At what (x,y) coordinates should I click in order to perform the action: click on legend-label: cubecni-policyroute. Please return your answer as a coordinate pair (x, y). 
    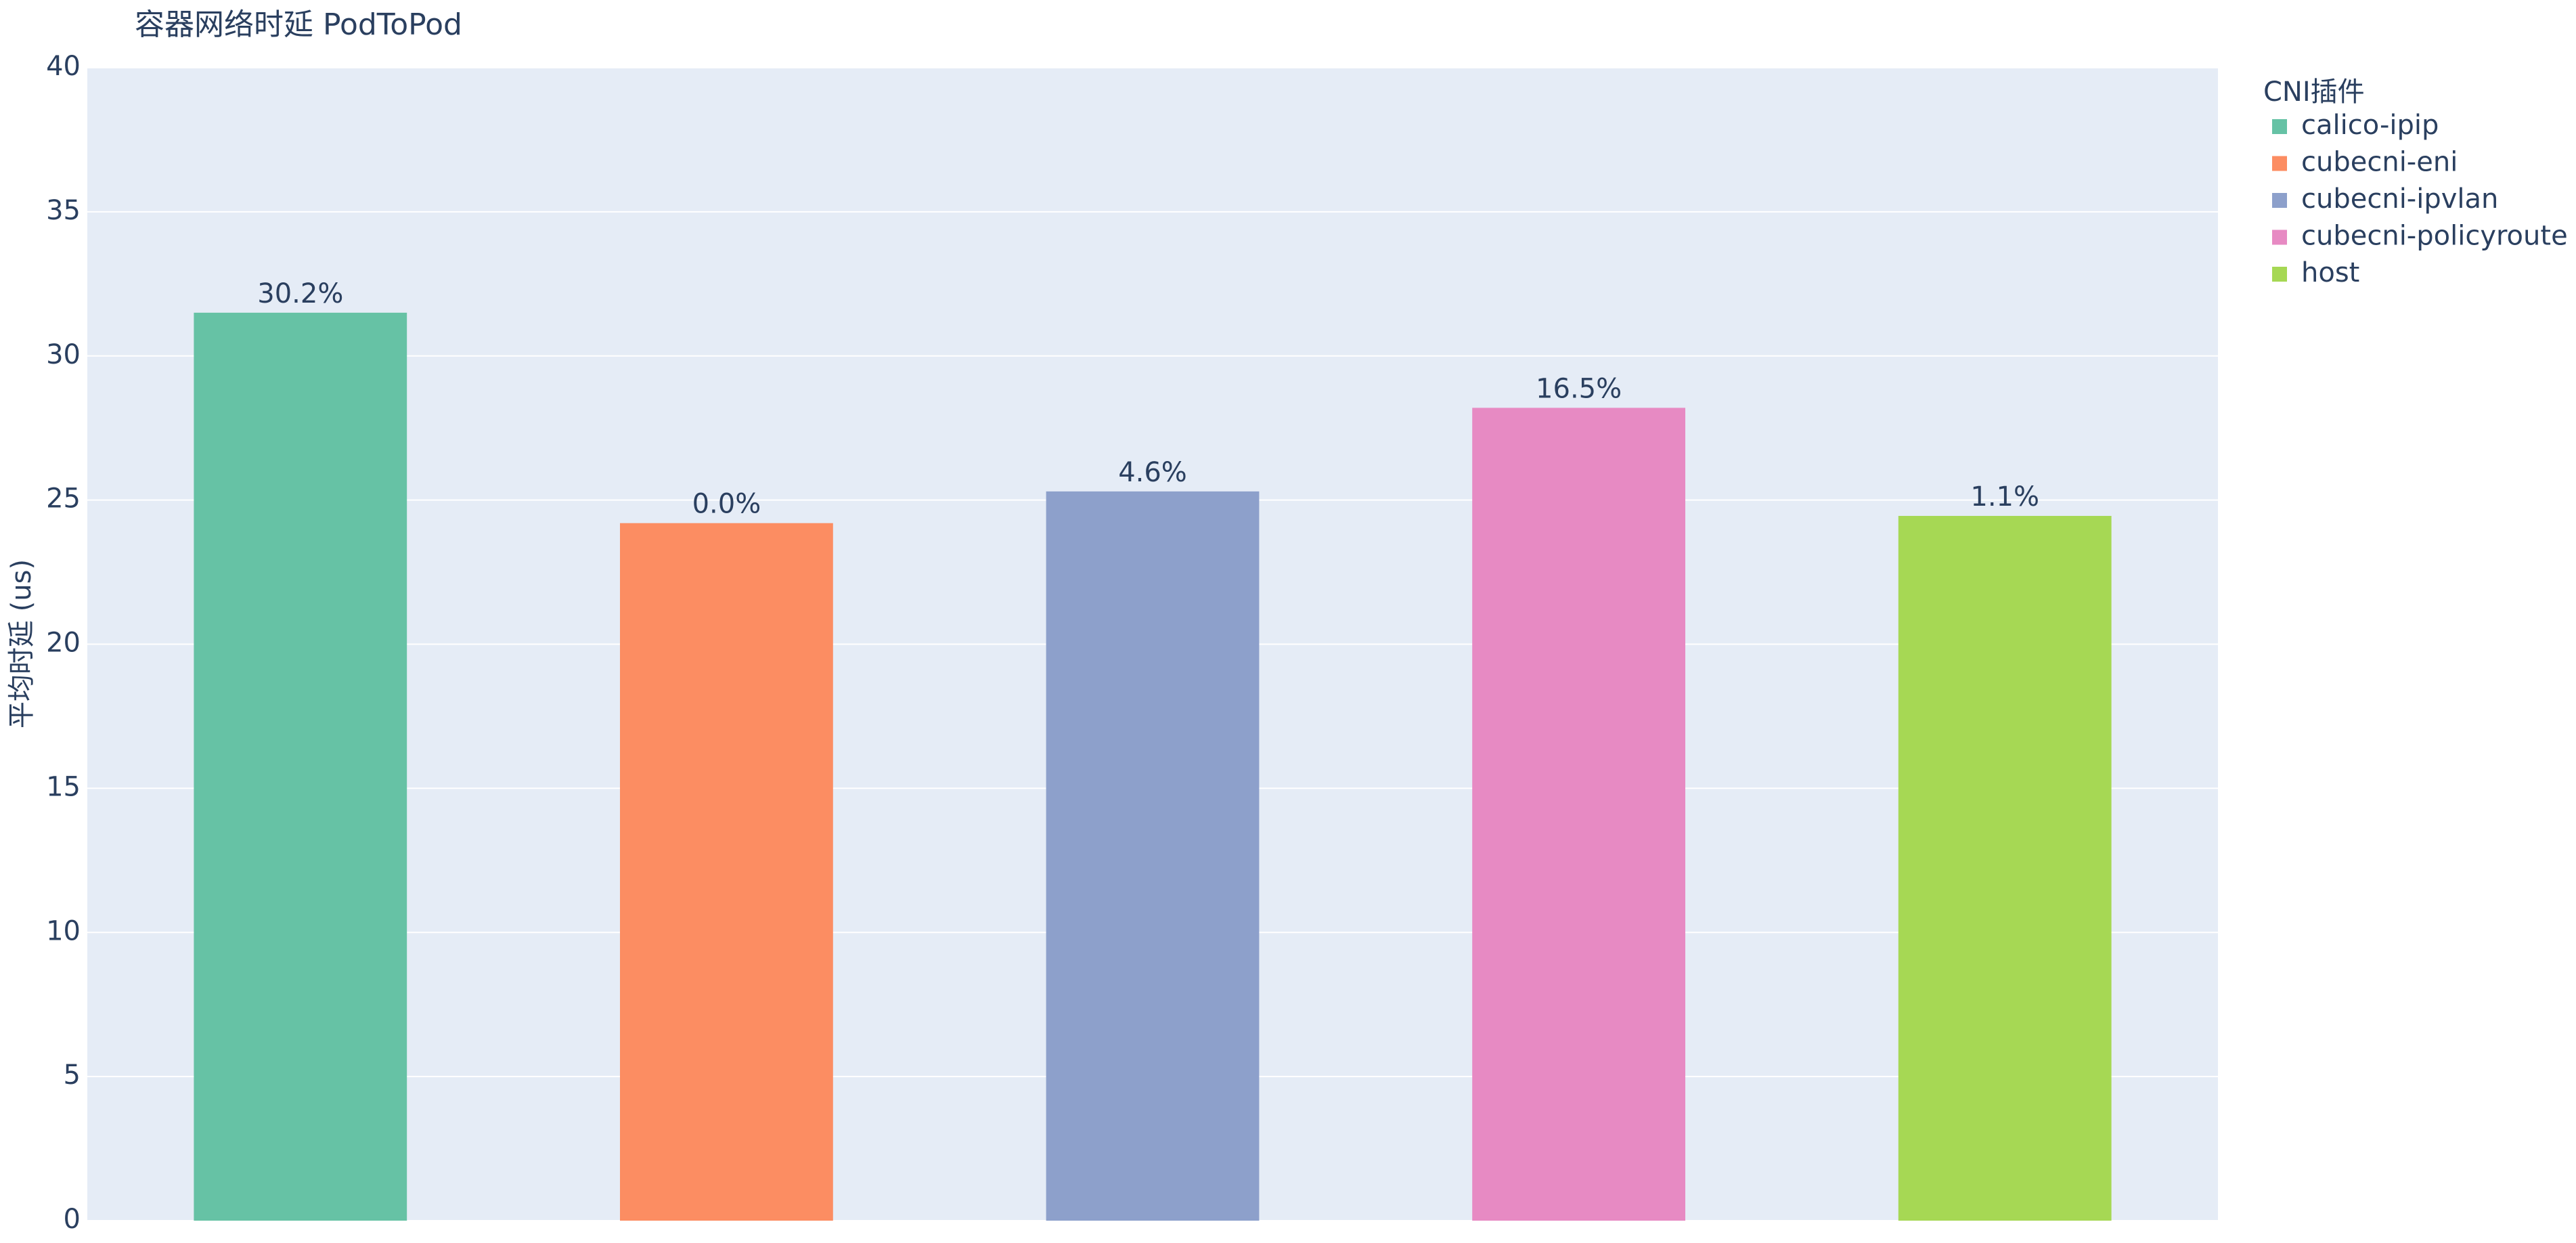
    Looking at the image, I should click on (2434, 236).